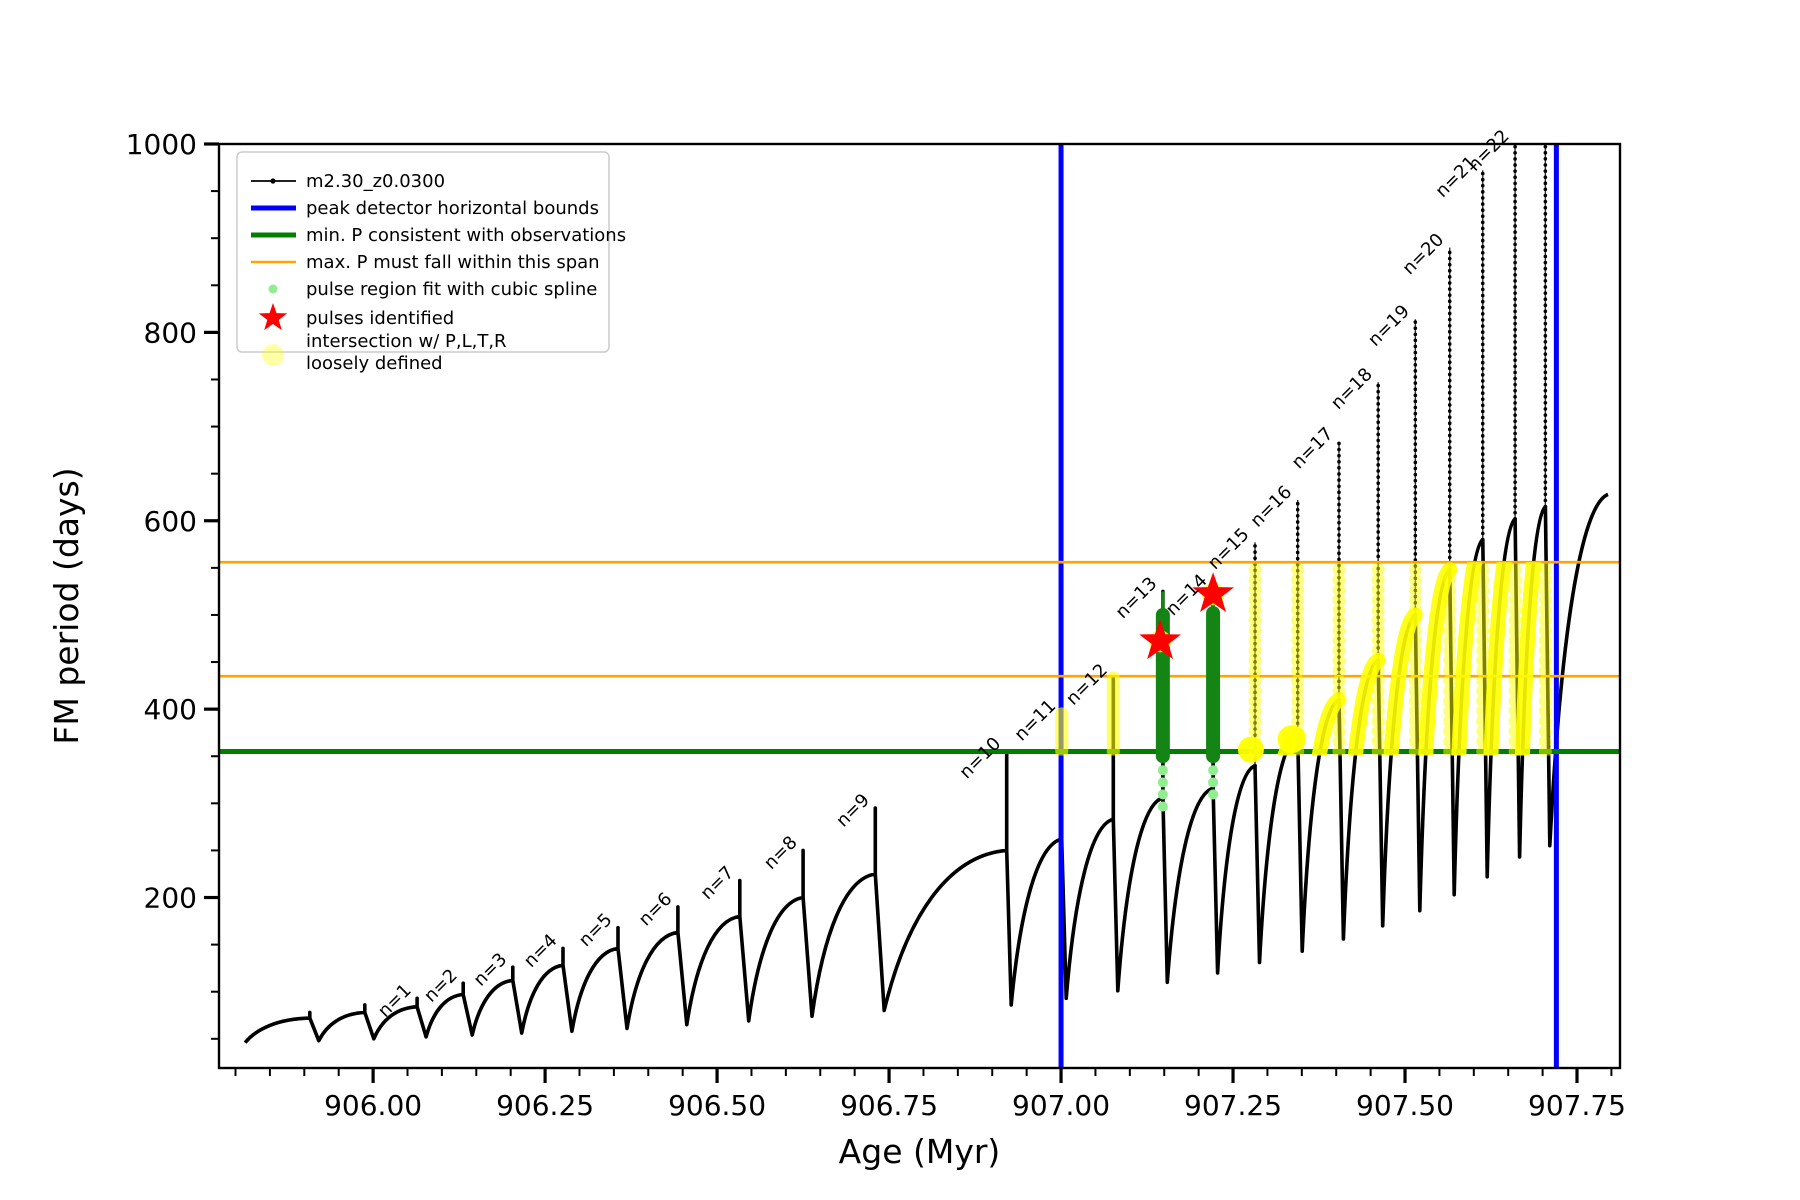  What do you see at coordinates (1577, 1105) in the screenshot?
I see `x-tick-label: 907.75` at bounding box center [1577, 1105].